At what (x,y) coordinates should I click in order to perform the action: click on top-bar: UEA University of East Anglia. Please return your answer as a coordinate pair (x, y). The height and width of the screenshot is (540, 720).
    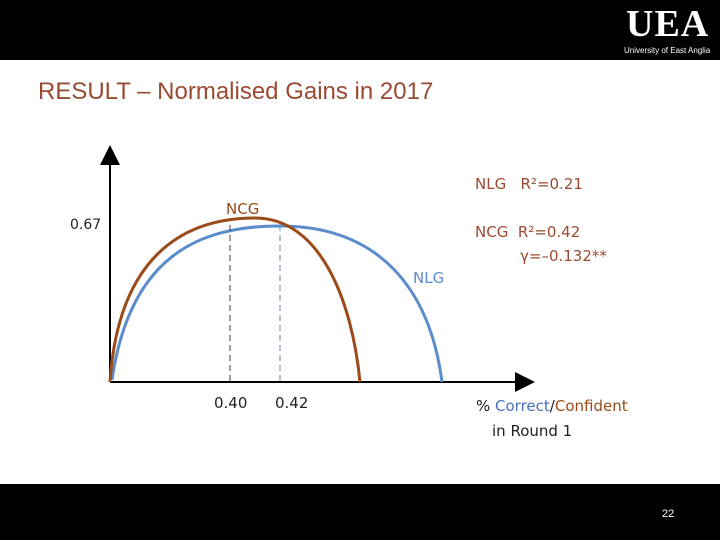
    Looking at the image, I should click on (360, 30).